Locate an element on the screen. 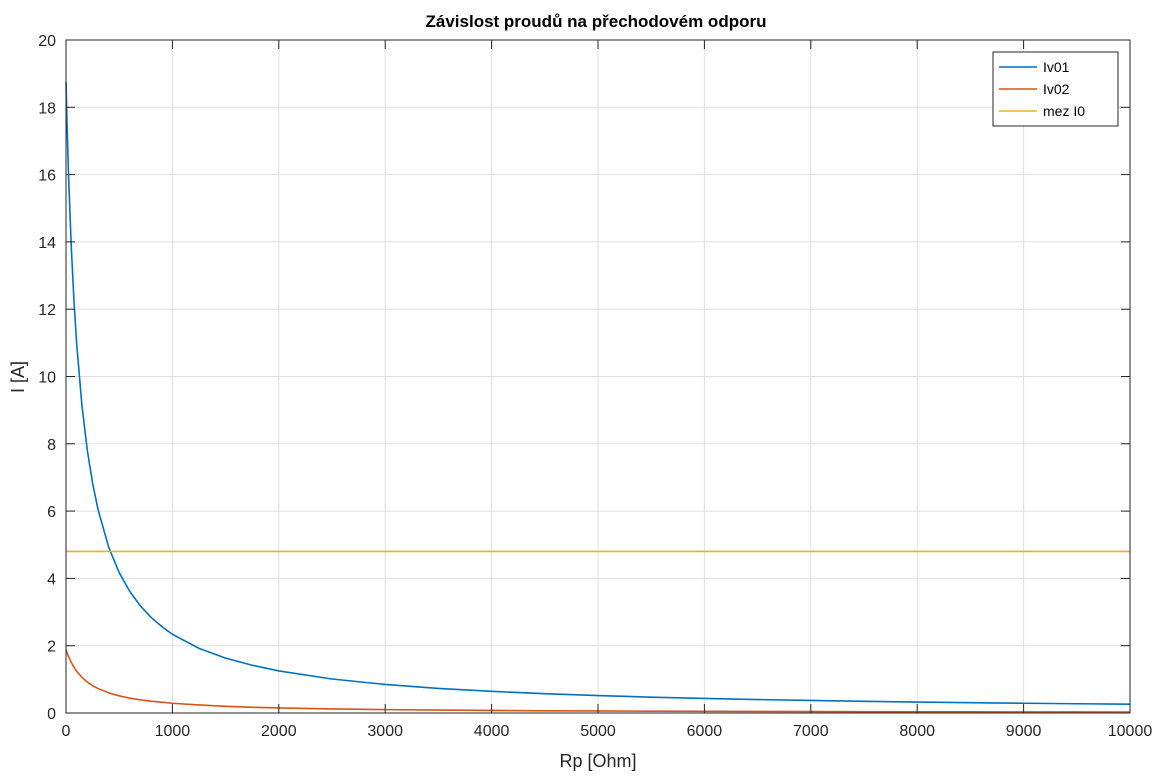 Image resolution: width=1156 pixels, height=776 pixels. y-axis-label: I [A] is located at coordinates (18, 377).